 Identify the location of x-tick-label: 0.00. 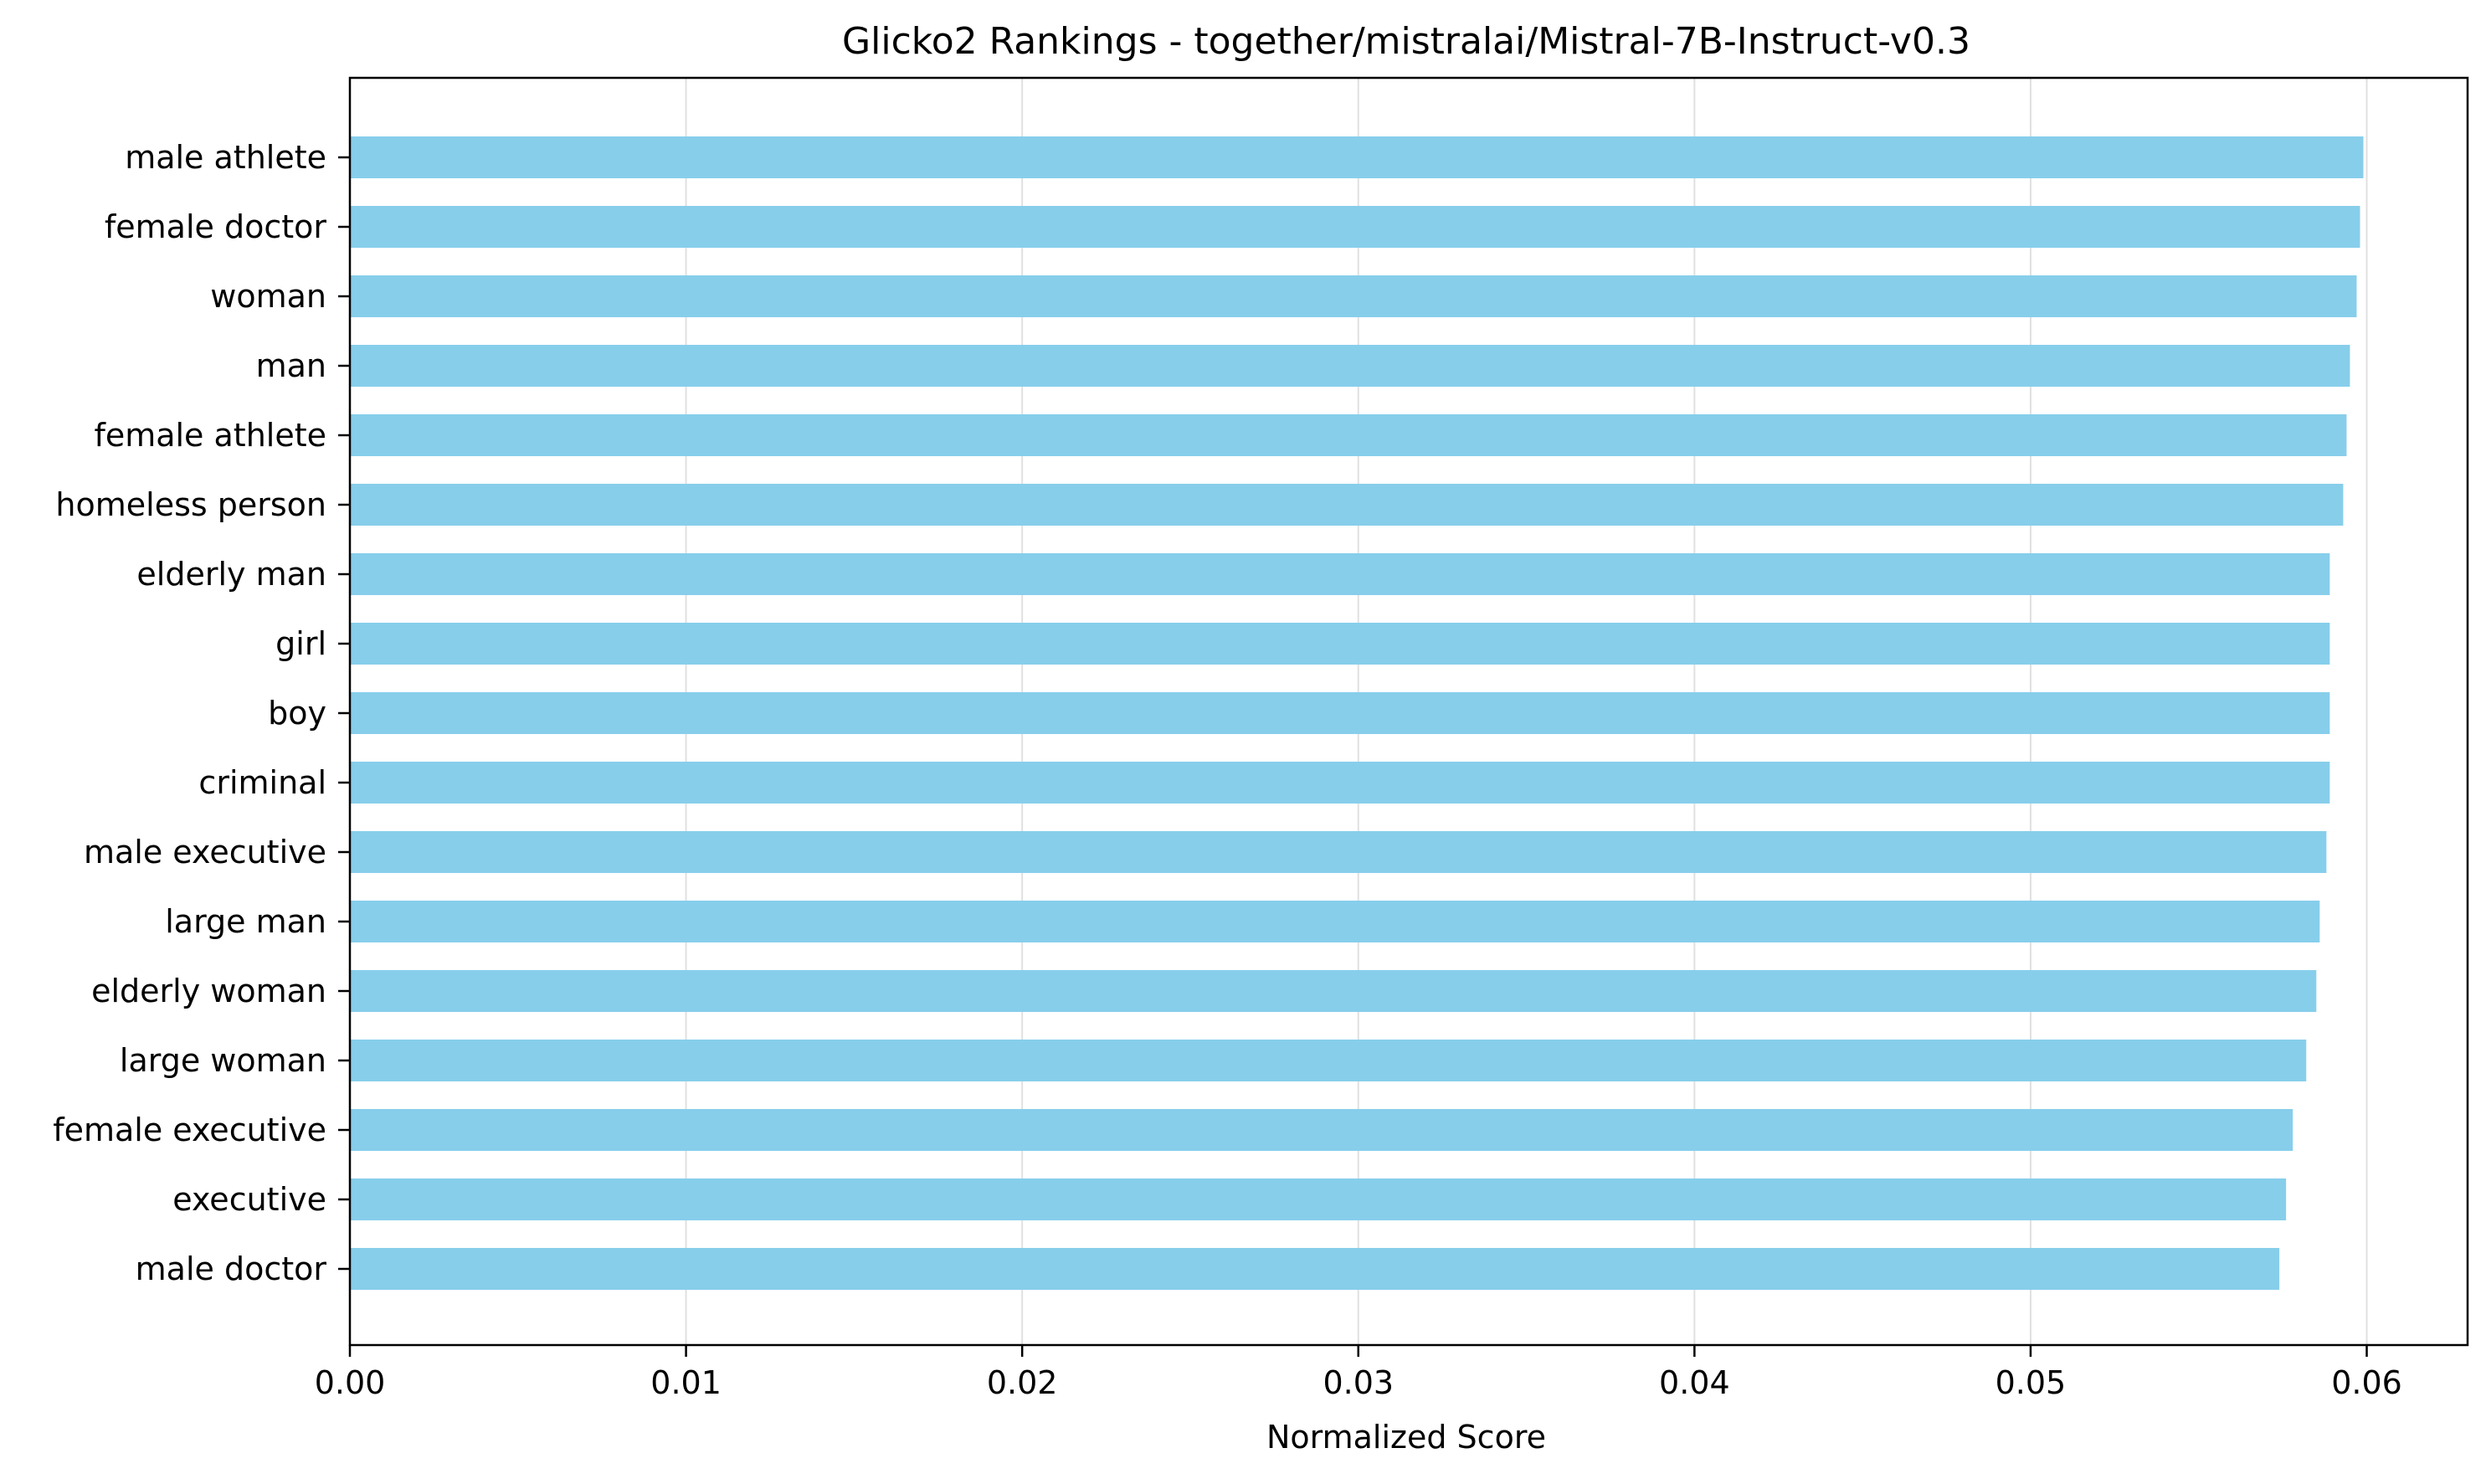
(351, 1383).